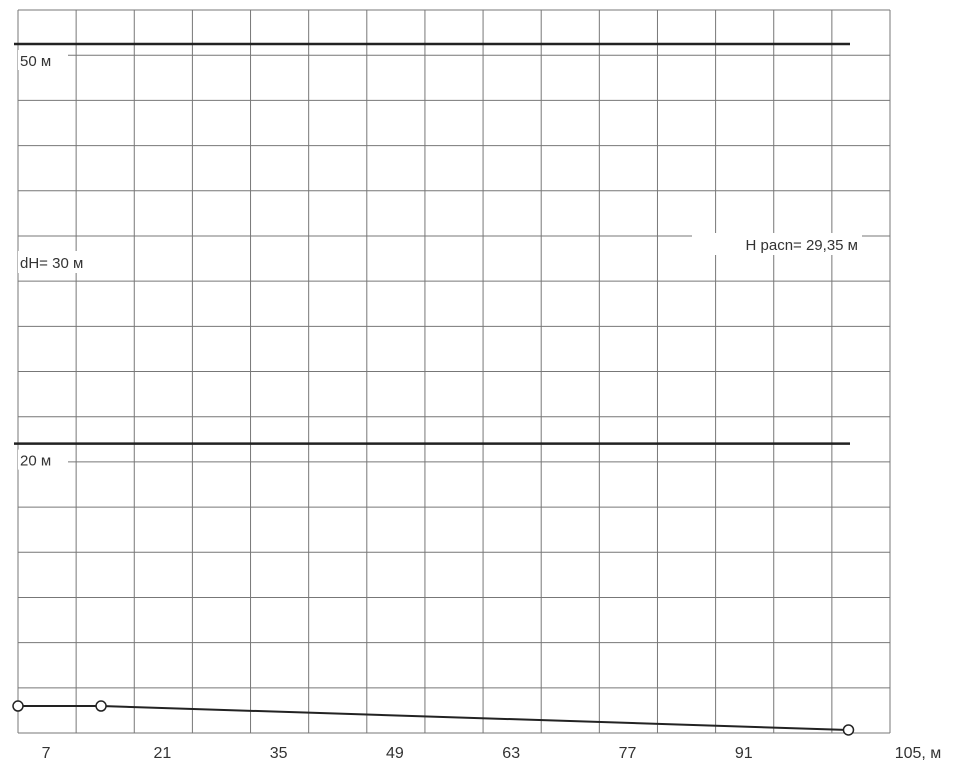 The height and width of the screenshot is (771, 956). I want to click on x-tick-label: 35, so click(279, 753).